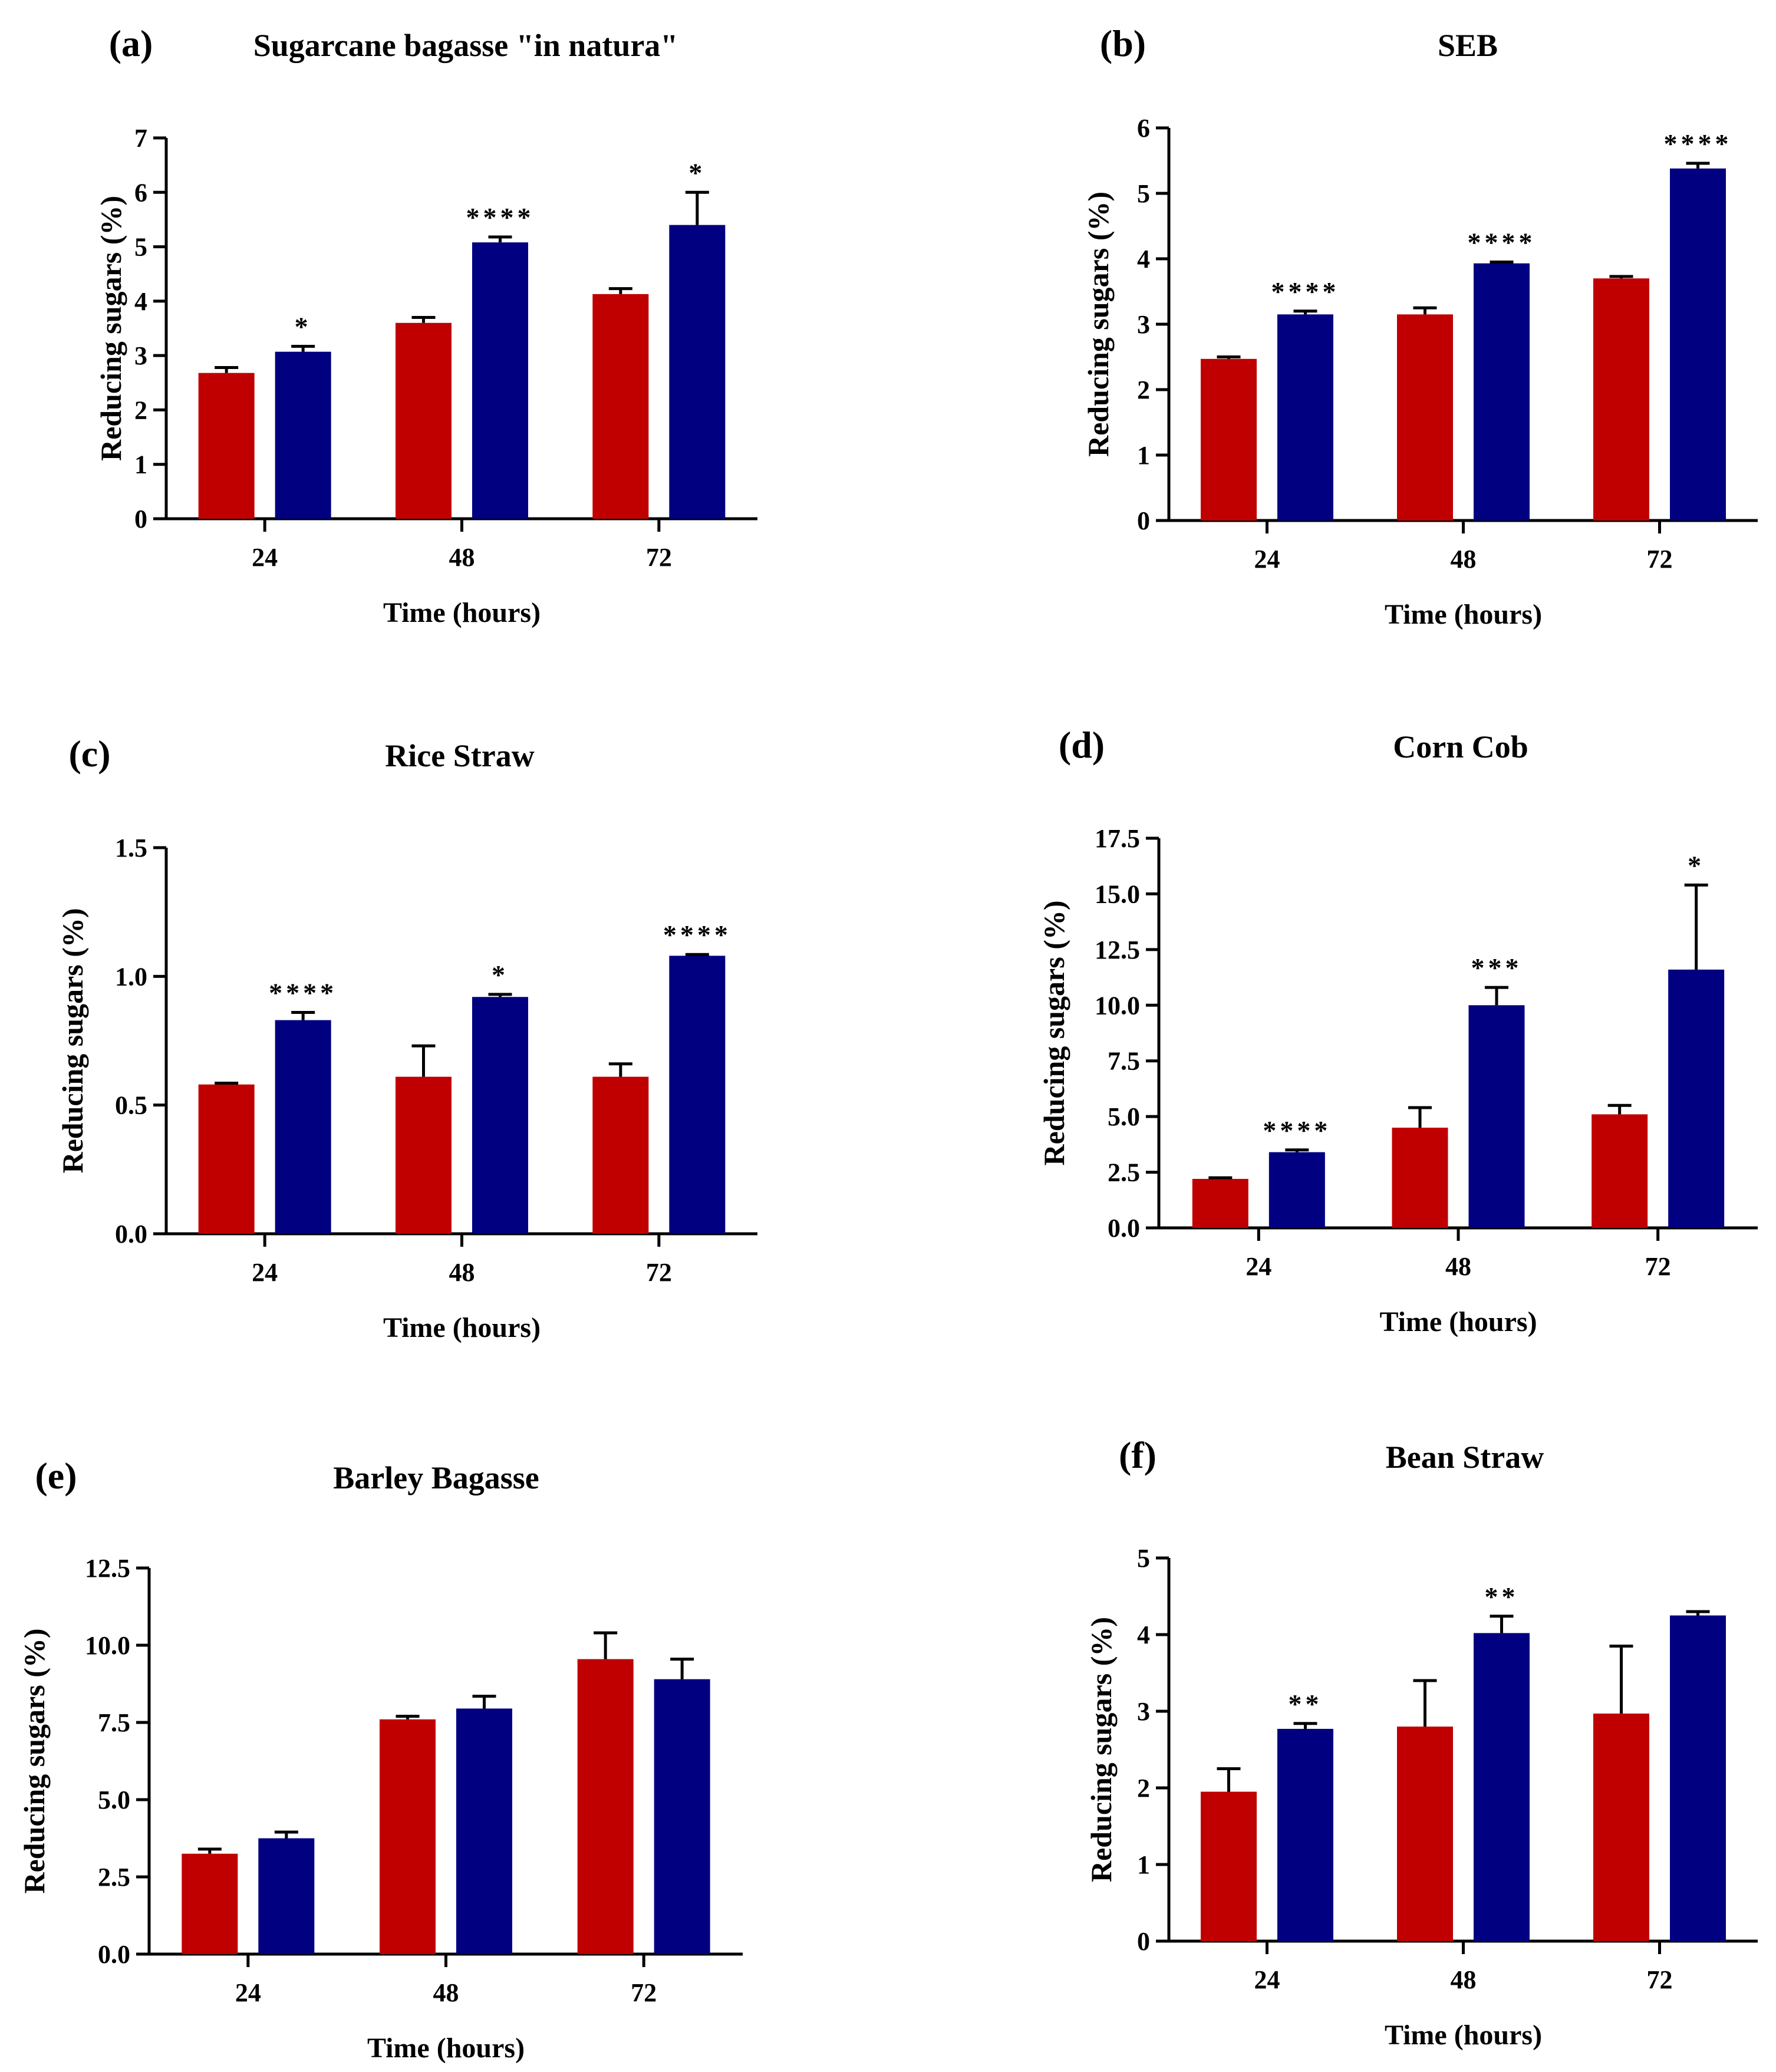 This screenshot has width=1776, height=2072. Describe the element at coordinates (140, 138) in the screenshot. I see `y-tick-label: 7` at that location.